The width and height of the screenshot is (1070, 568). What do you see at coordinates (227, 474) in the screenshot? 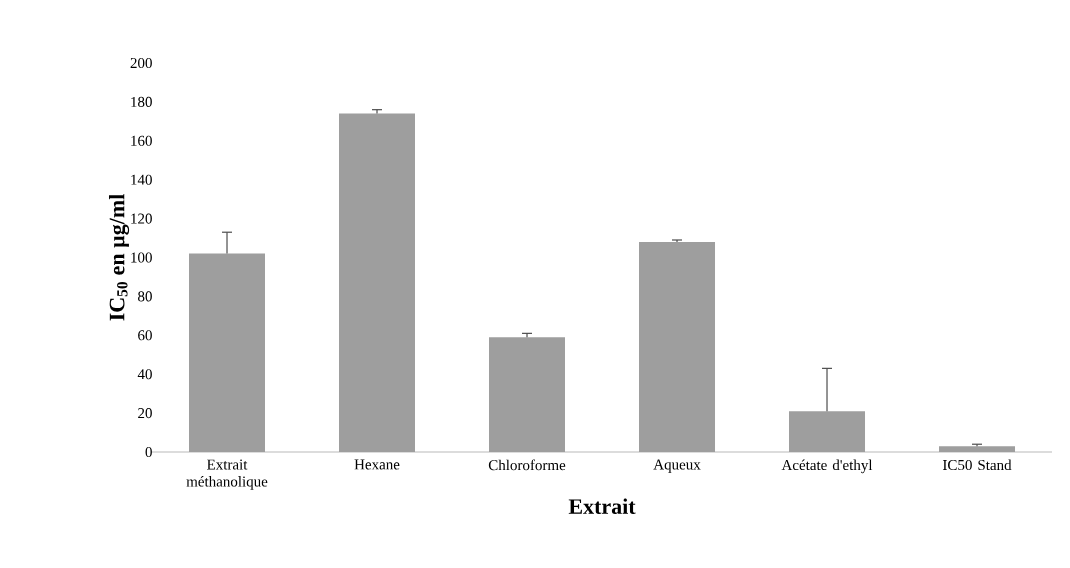
I see `x-tick-label: Extrait méthanolique` at bounding box center [227, 474].